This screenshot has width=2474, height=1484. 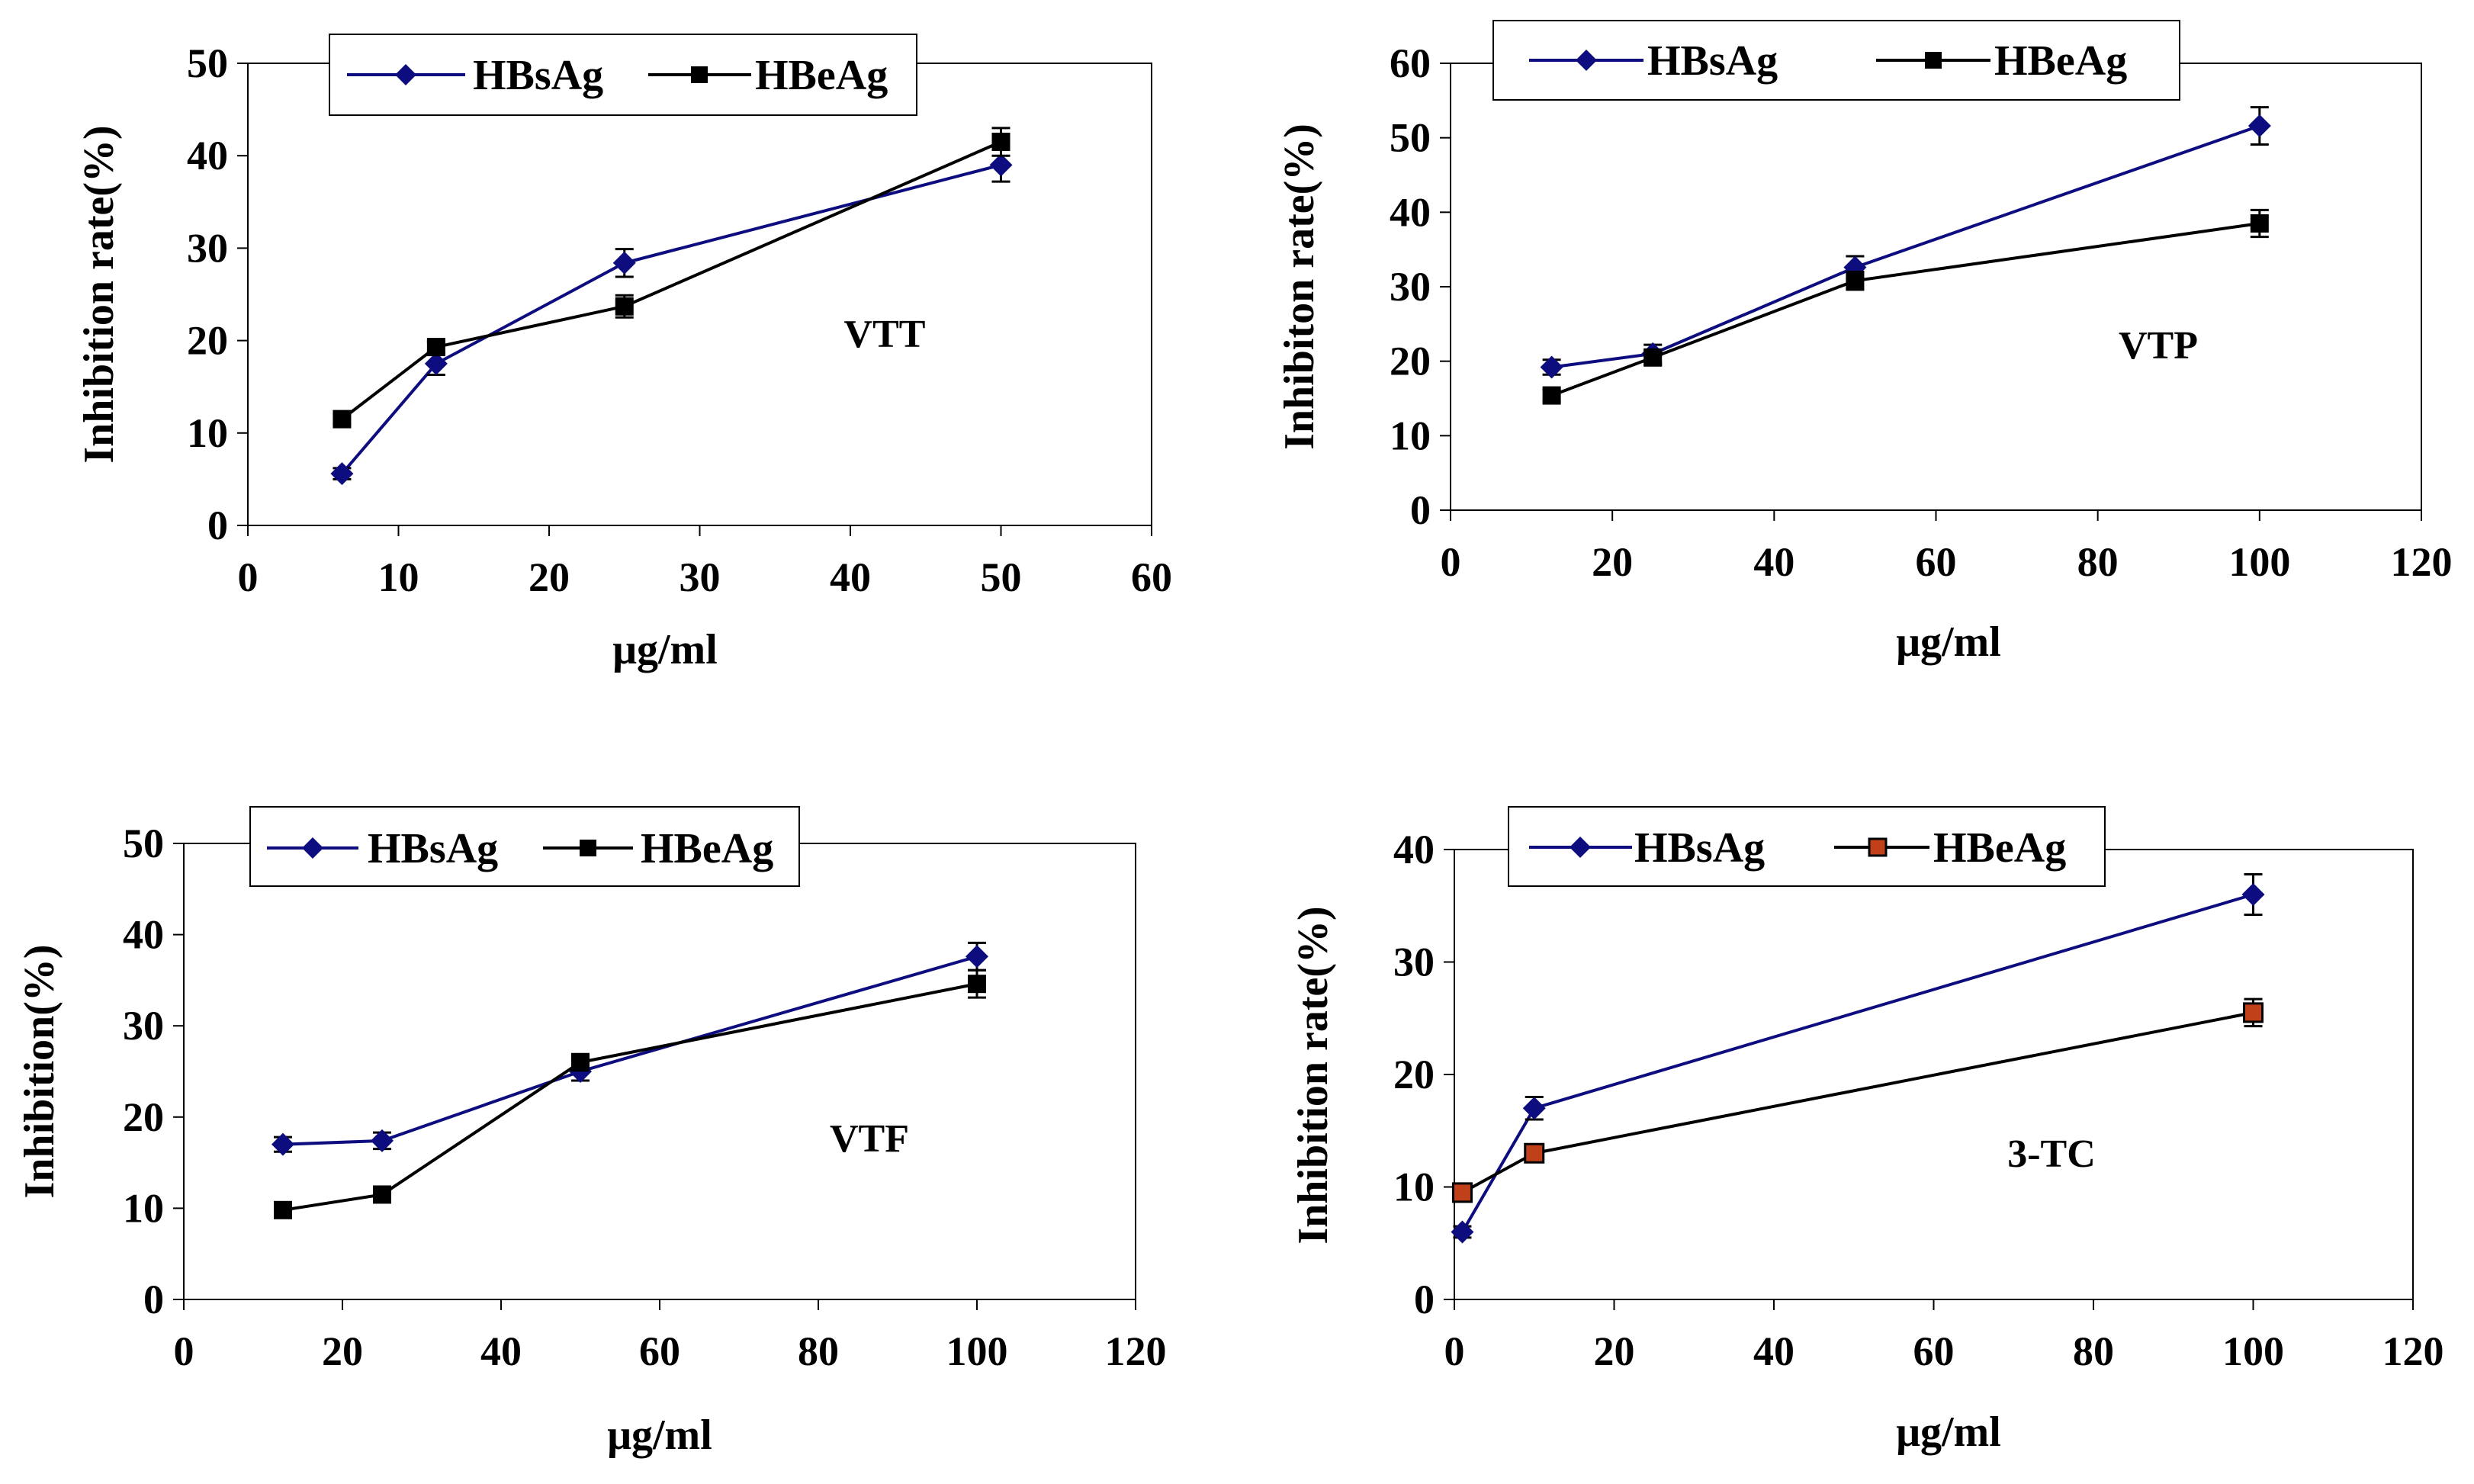 I want to click on y-axis-label: Inhibiton rate(%), so click(x=1299, y=287).